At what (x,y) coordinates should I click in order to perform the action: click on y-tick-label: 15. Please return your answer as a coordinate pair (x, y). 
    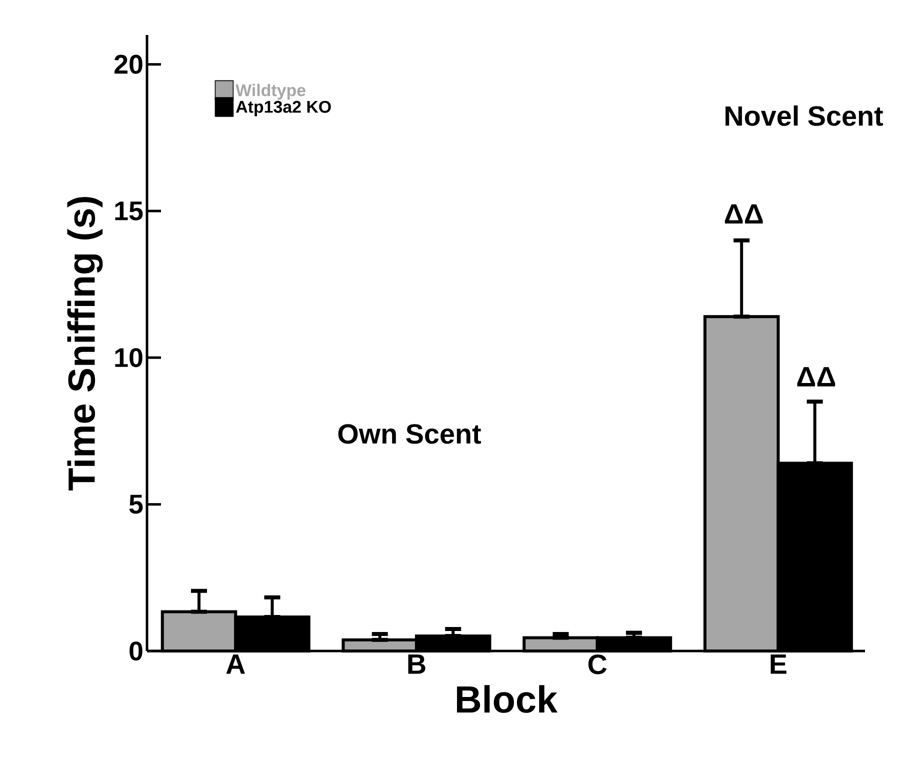
    Looking at the image, I should click on (129, 211).